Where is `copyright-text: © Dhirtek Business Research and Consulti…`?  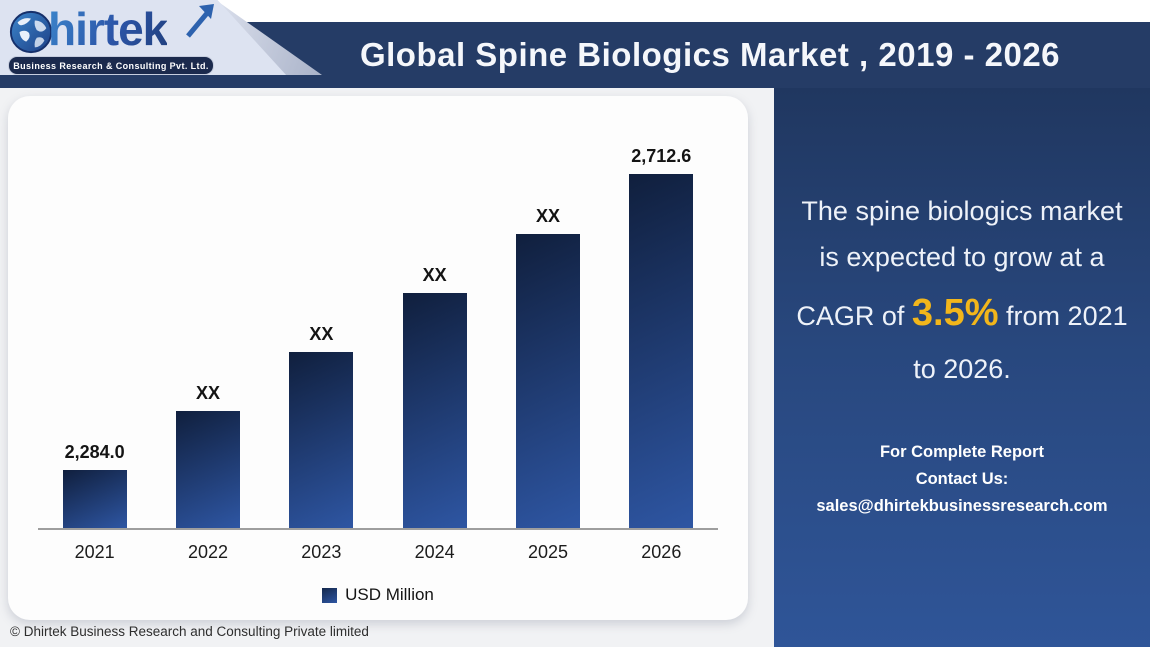
copyright-text: © Dhirtek Business Research and Consulti… is located at coordinates (189, 631).